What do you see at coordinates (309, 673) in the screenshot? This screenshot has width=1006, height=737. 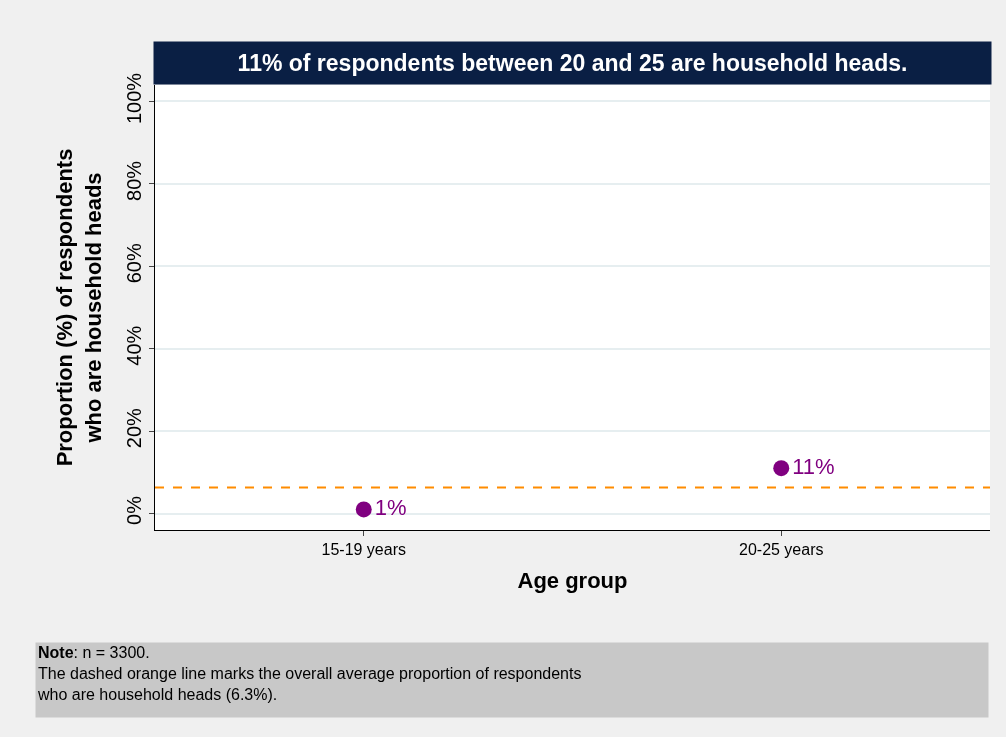 I see `text: Note: n = 3300. The dashed orange line marks the overall average proportion of respondents who are household heads (6.3%).` at bounding box center [309, 673].